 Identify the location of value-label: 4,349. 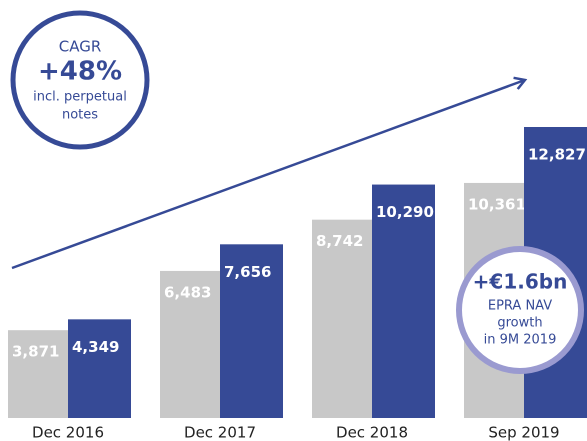
(95, 347).